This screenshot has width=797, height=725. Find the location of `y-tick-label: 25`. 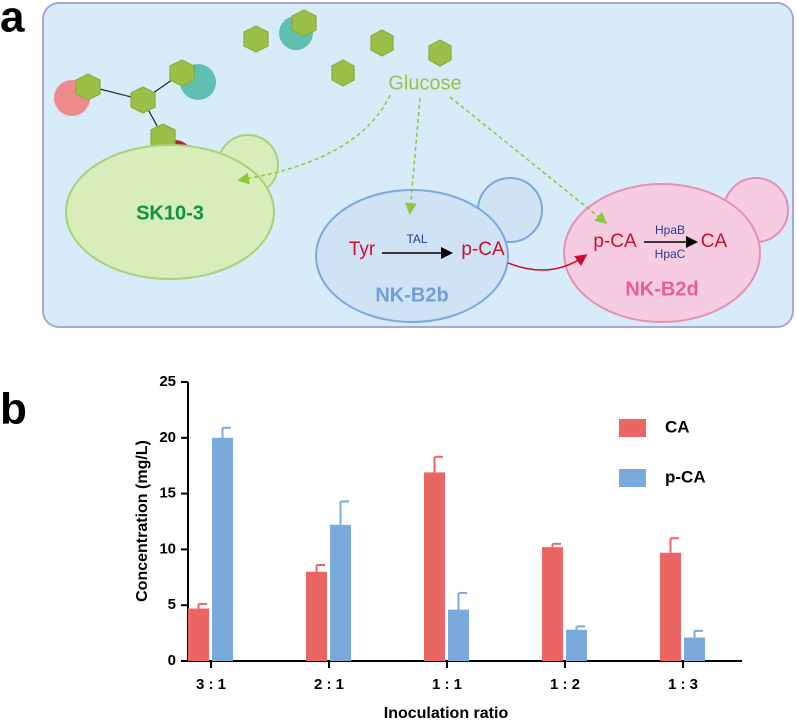

y-tick-label: 25 is located at coordinates (167, 381).